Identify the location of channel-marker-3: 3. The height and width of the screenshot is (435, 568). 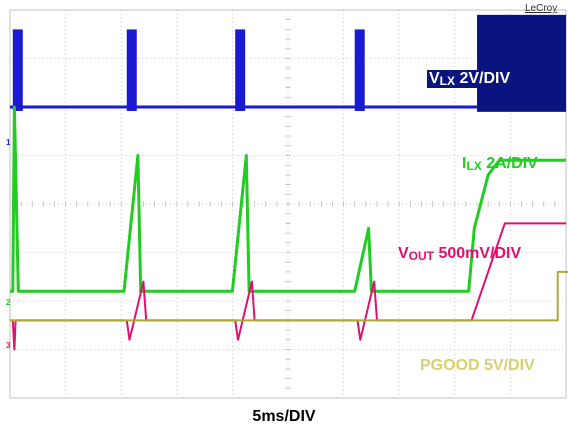
(8, 345).